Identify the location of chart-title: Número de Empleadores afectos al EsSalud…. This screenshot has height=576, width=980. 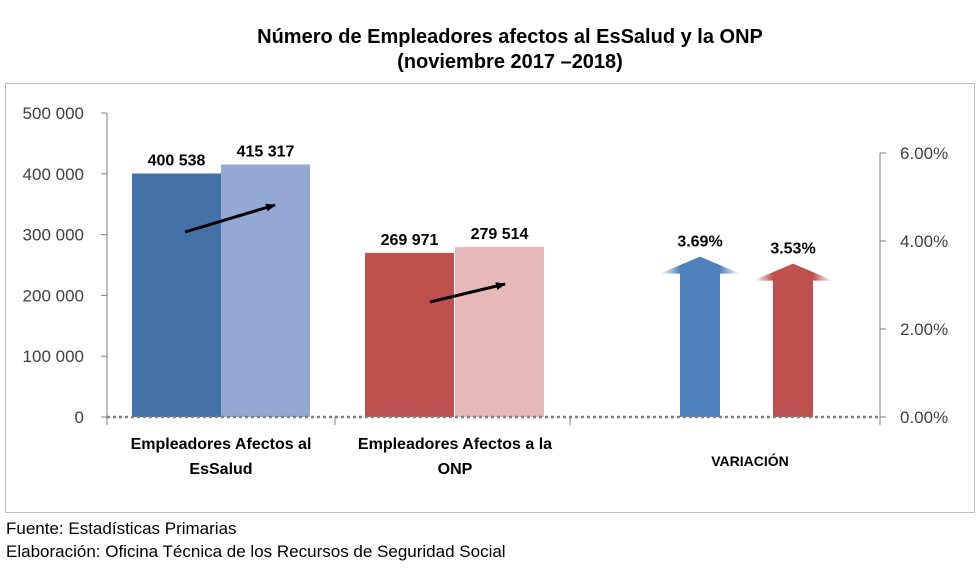
(510, 37).